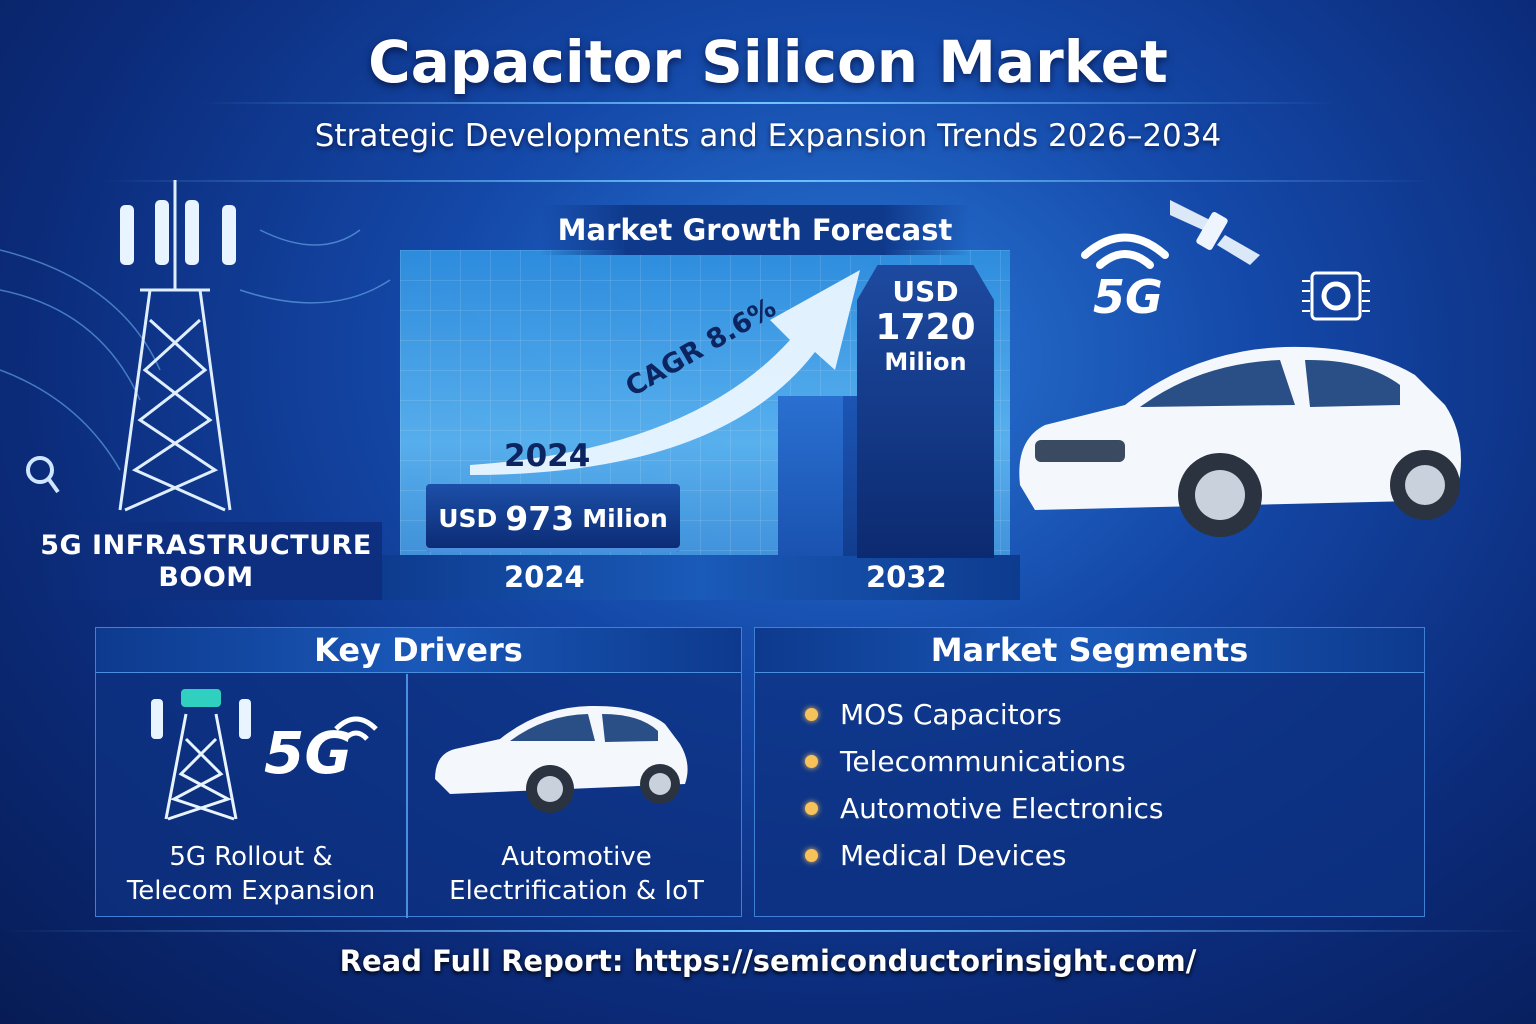 This screenshot has width=1536, height=1024. Describe the element at coordinates (755, 230) in the screenshot. I see `forecast-heading: Market Growth Forecast` at that location.